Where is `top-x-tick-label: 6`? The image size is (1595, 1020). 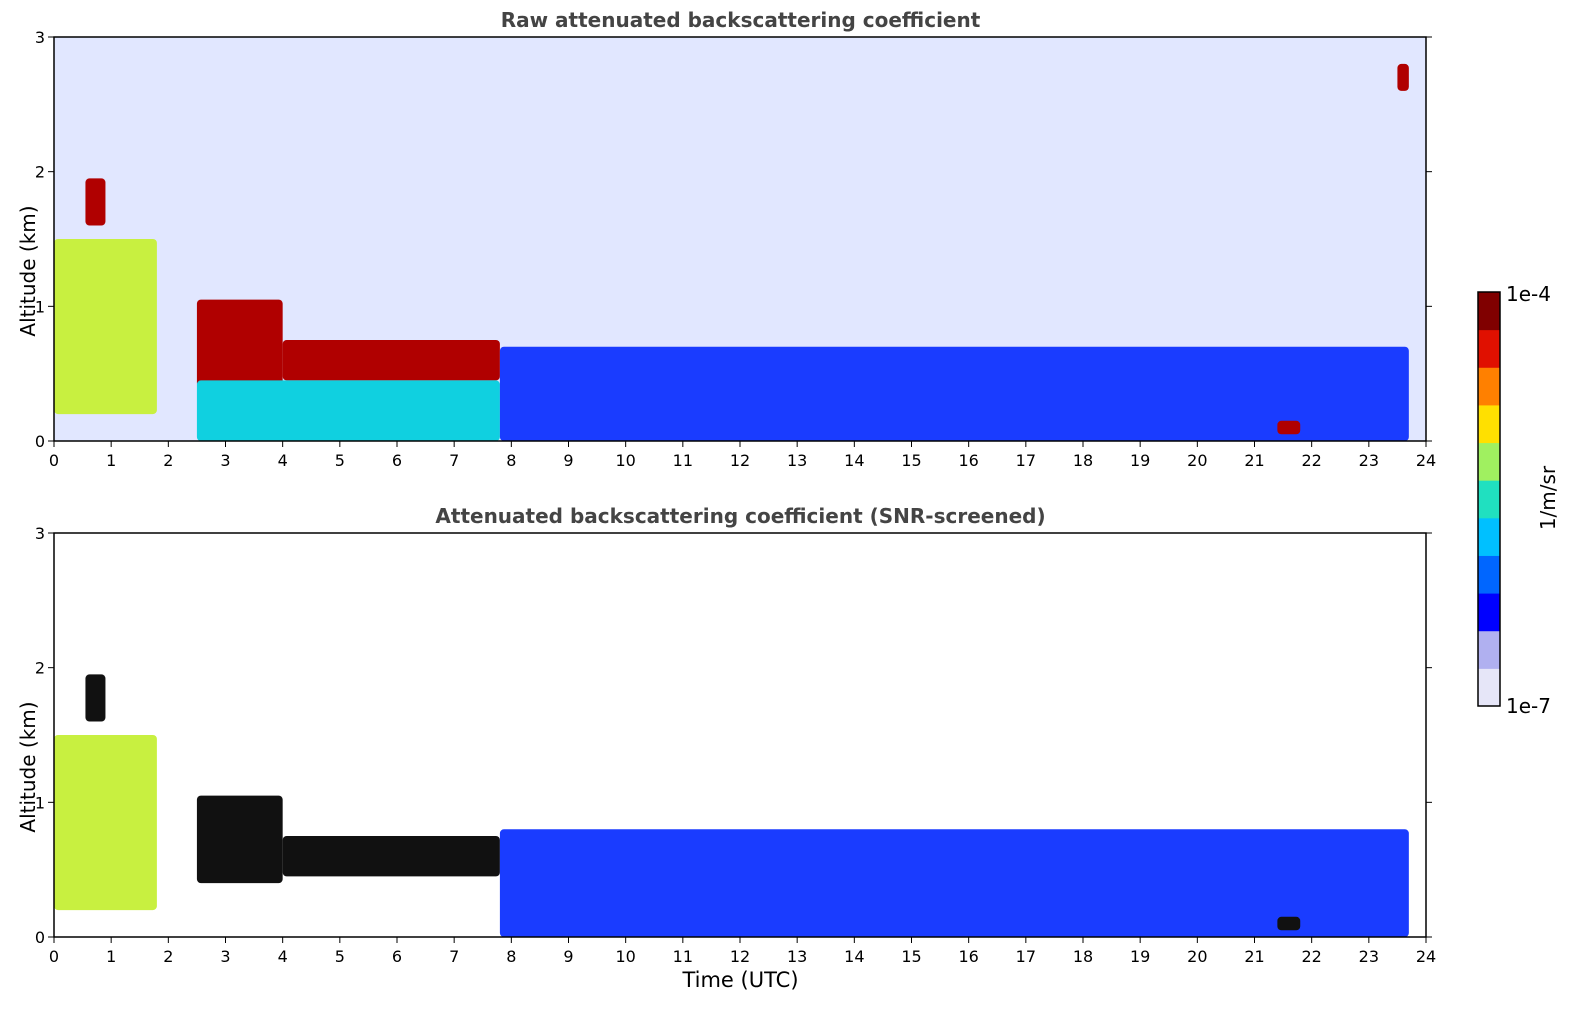 top-x-tick-label: 6 is located at coordinates (397, 460).